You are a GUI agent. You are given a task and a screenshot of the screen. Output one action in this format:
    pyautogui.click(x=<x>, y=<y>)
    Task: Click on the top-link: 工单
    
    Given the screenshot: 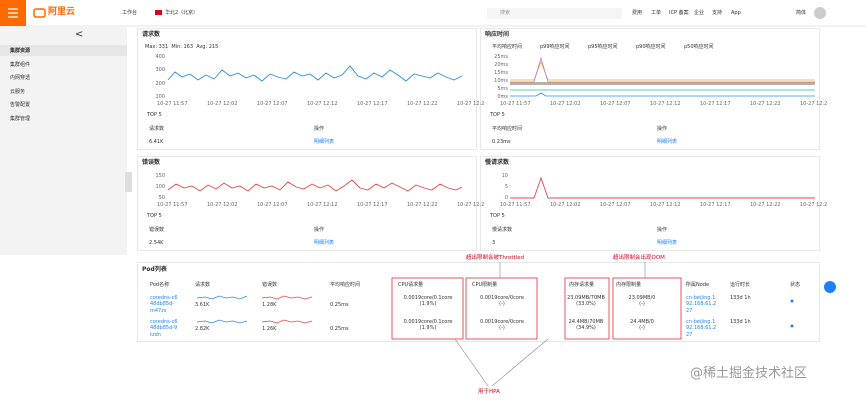 What is the action you would take?
    pyautogui.click(x=656, y=13)
    